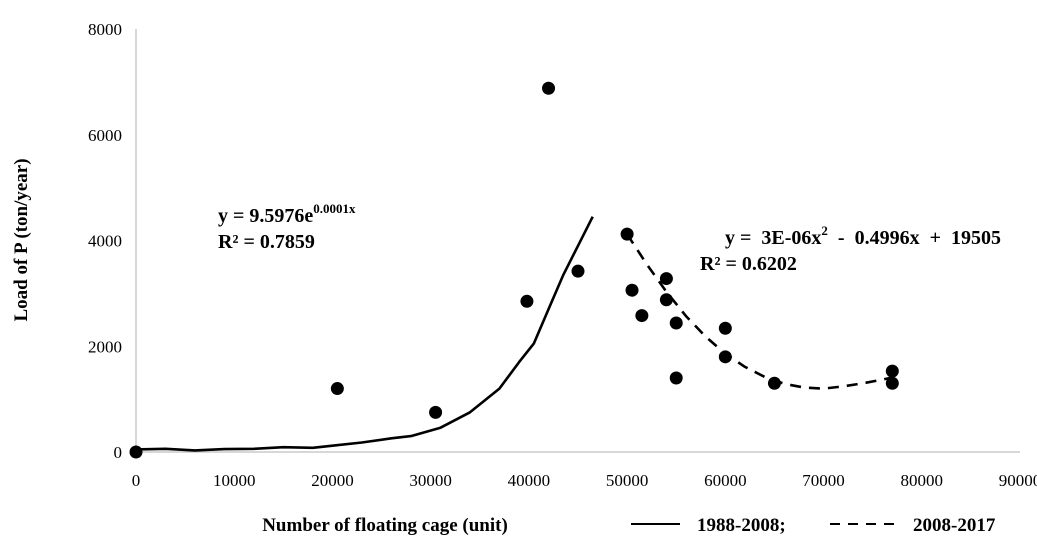  I want to click on legend-label-2008-2017: 2008-2017, so click(954, 525).